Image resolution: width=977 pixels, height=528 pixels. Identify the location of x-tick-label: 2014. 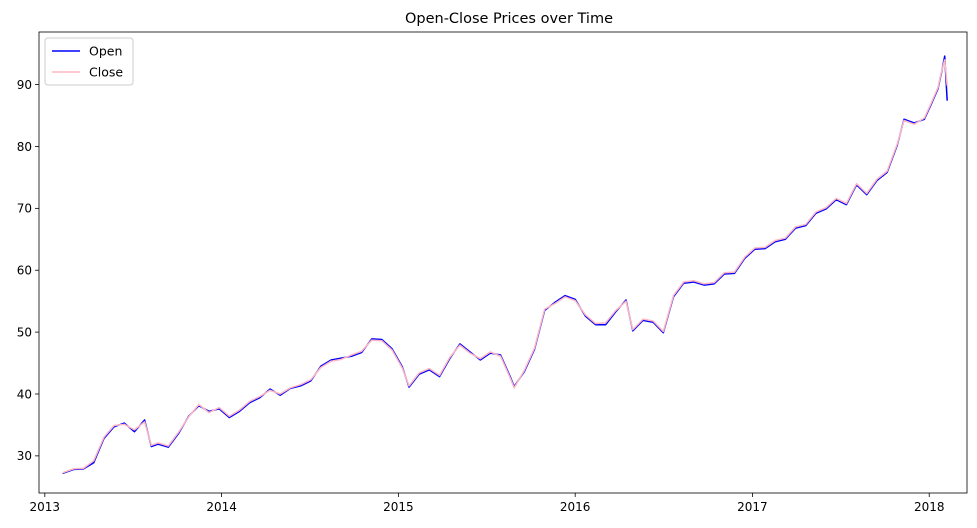
(221, 507).